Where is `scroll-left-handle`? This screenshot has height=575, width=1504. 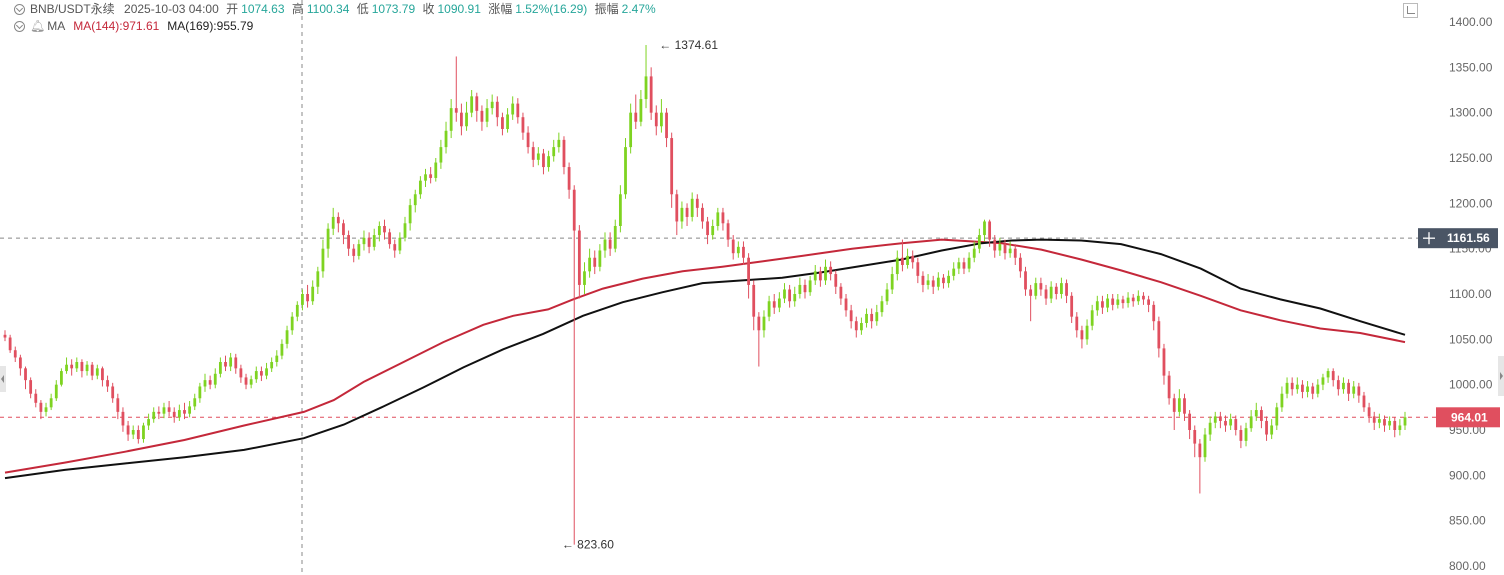
scroll-left-handle is located at coordinates (3, 379).